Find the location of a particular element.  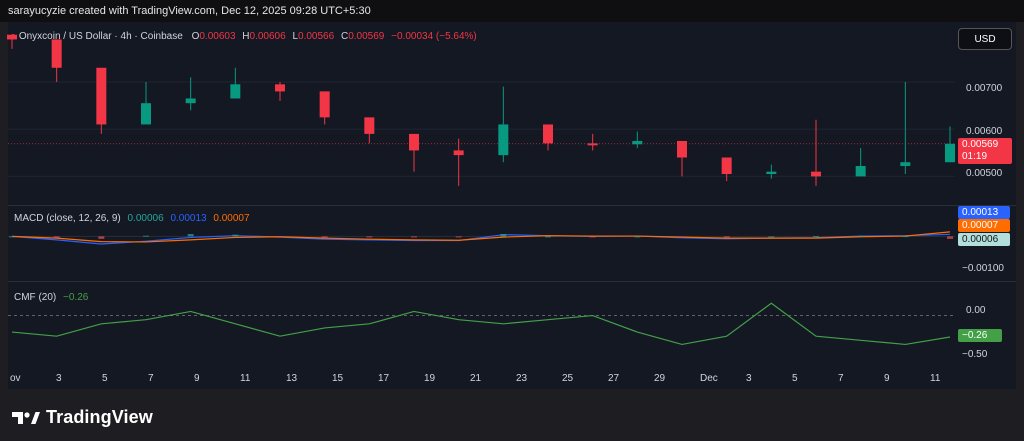

price-axis-tick: 0.00700 is located at coordinates (984, 88).